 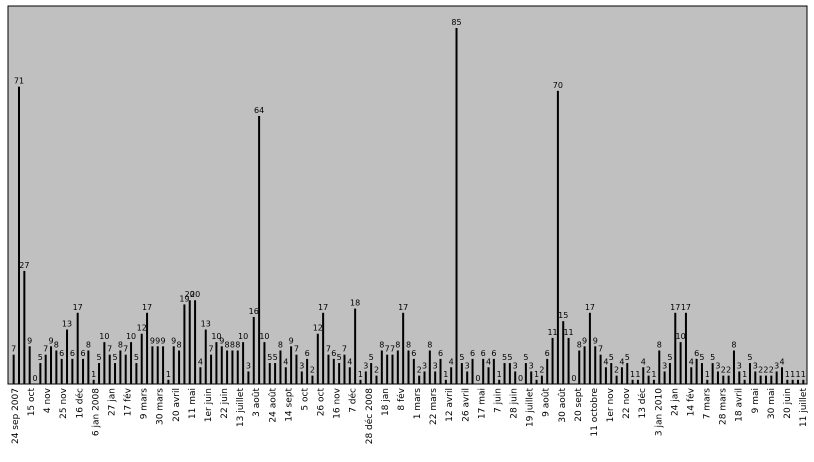 What do you see at coordinates (531, 408) in the screenshot?
I see `x-tick-label: 19 juillet` at bounding box center [531, 408].